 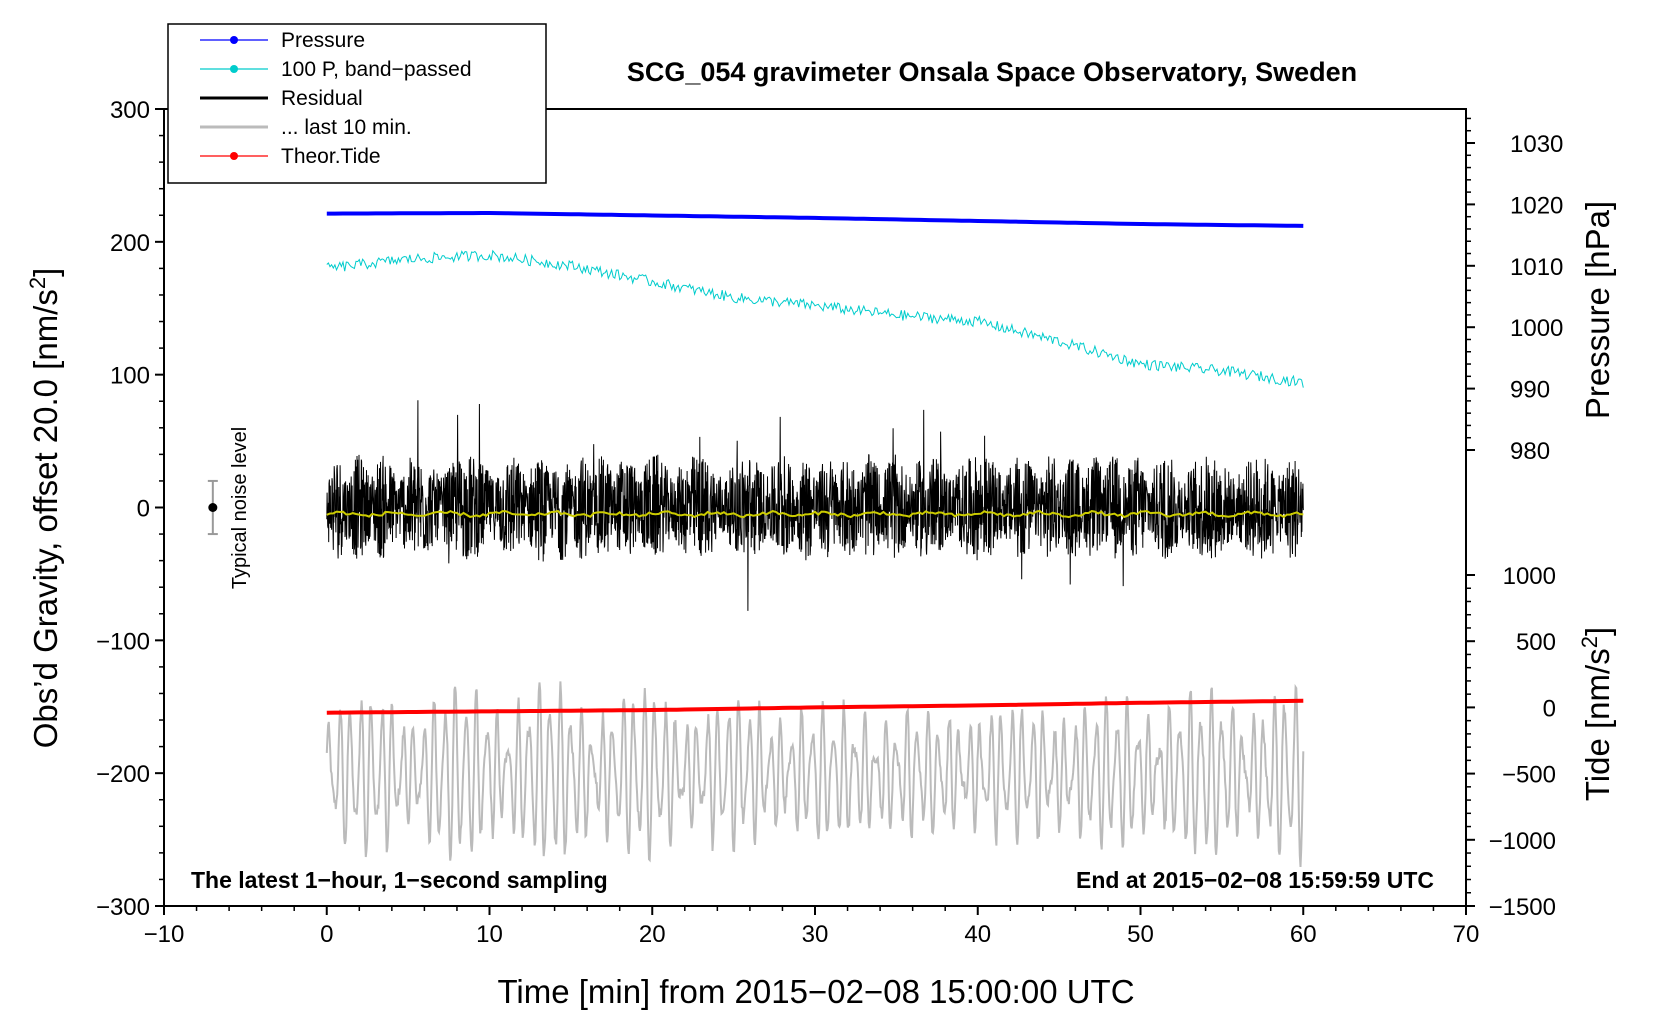 What do you see at coordinates (1597, 724) in the screenshot?
I see `tide-axis-title-main: Tide [nm/s` at bounding box center [1597, 724].